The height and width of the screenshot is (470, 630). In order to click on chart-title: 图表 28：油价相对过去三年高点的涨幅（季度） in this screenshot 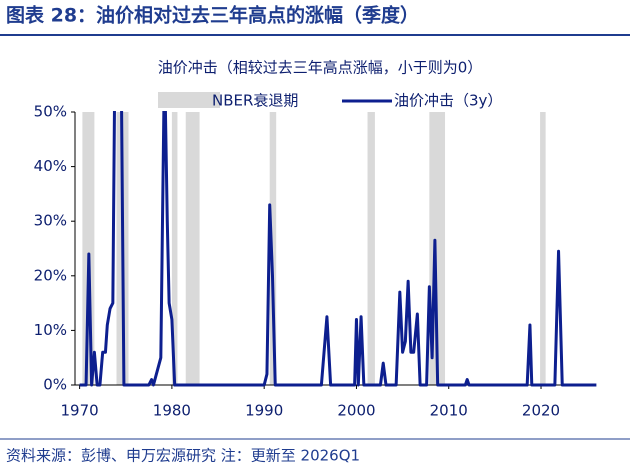, I will do `click(212, 15)`.